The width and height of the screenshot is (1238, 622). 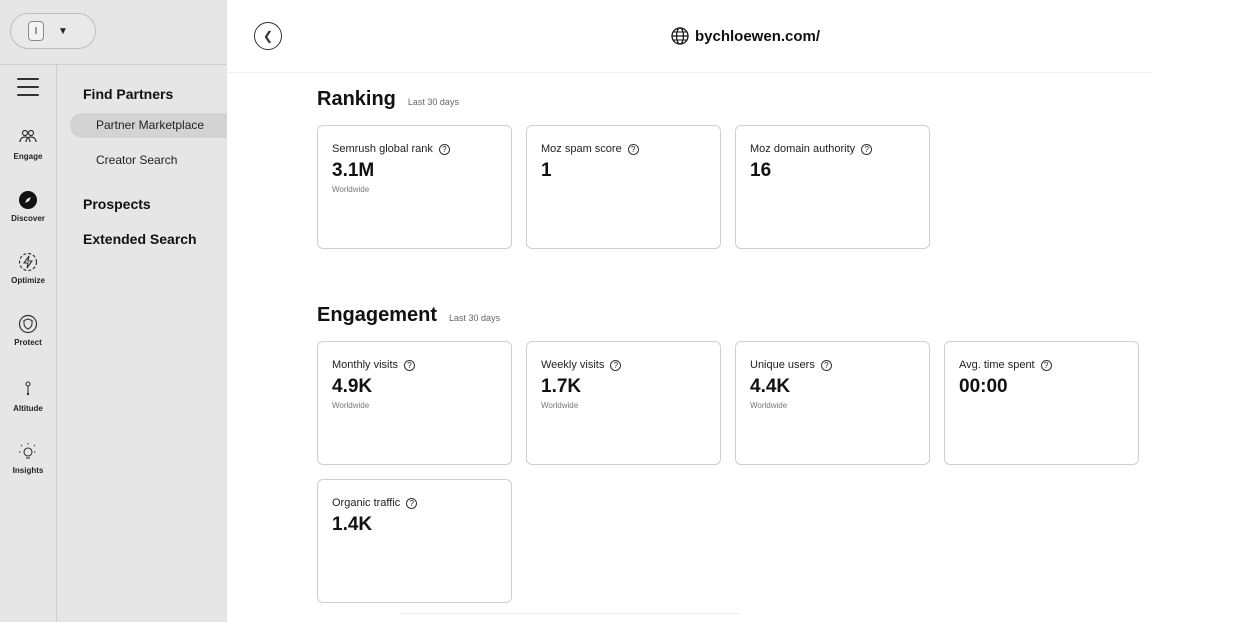 What do you see at coordinates (365, 365) in the screenshot?
I see `metric-label: Monthly visits` at bounding box center [365, 365].